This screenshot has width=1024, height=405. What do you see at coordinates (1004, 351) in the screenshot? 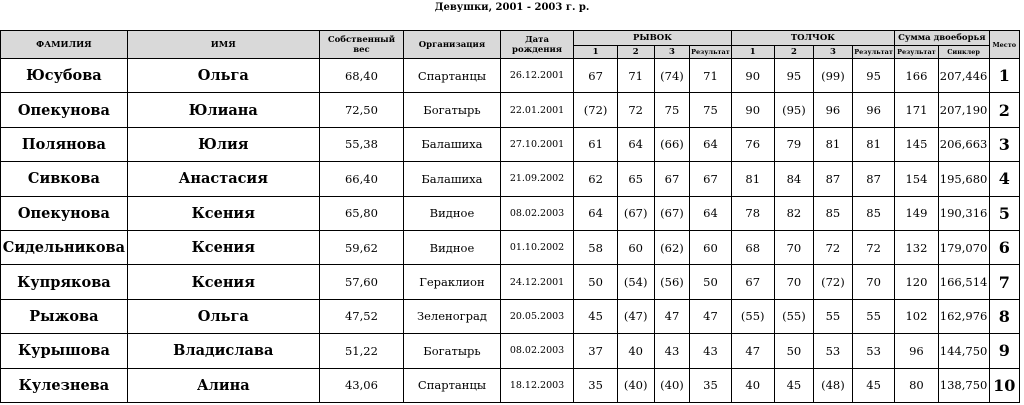
I see `place-cell: 9` at bounding box center [1004, 351].